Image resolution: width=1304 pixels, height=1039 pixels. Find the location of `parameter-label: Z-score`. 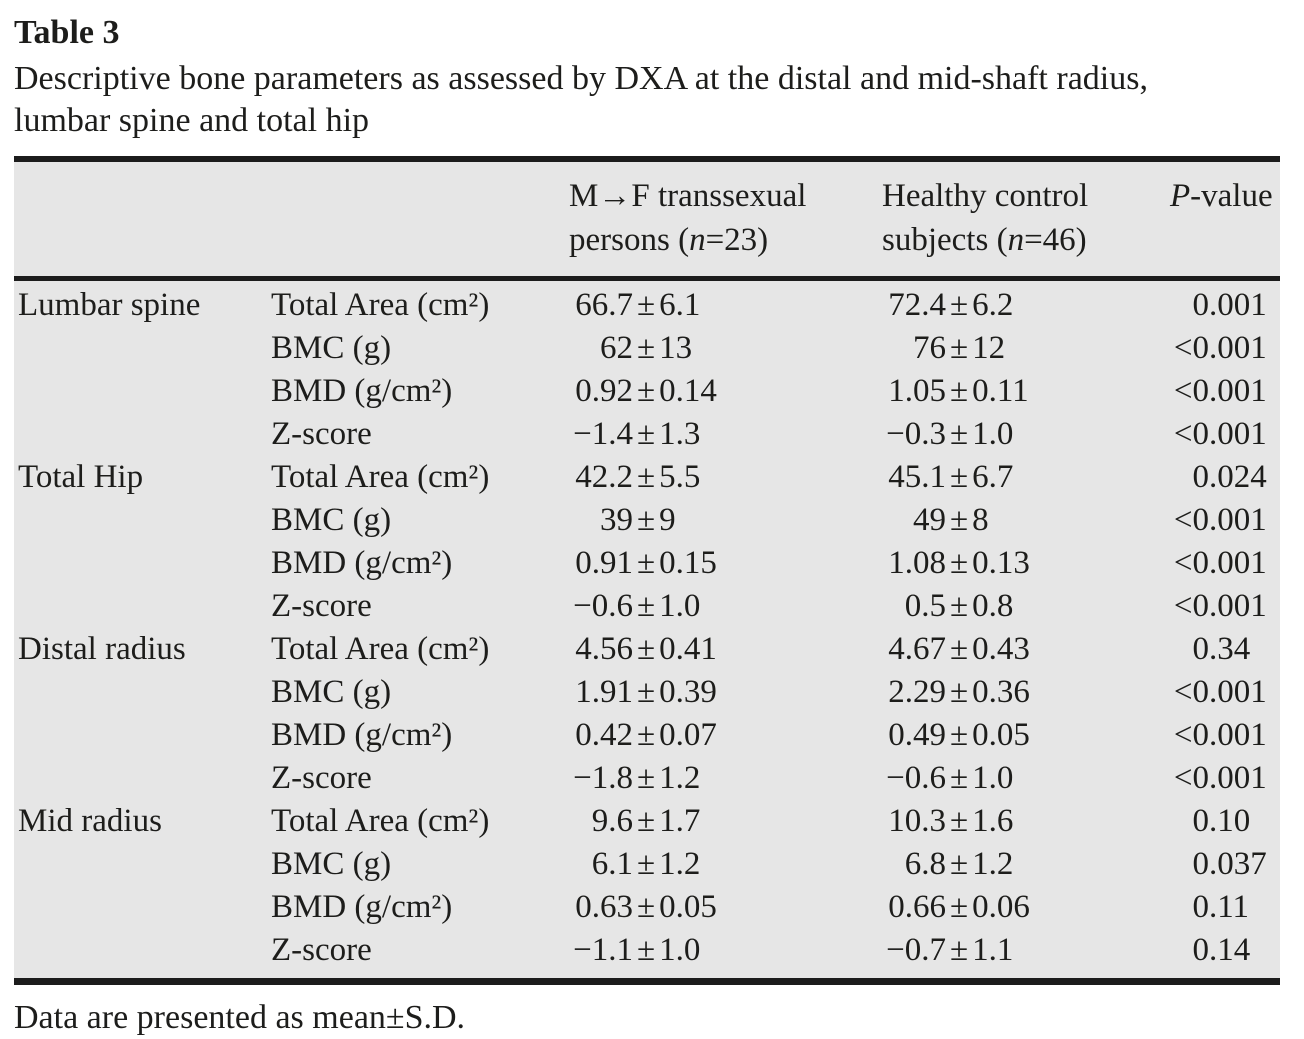

parameter-label: Z-score is located at coordinates (321, 950).